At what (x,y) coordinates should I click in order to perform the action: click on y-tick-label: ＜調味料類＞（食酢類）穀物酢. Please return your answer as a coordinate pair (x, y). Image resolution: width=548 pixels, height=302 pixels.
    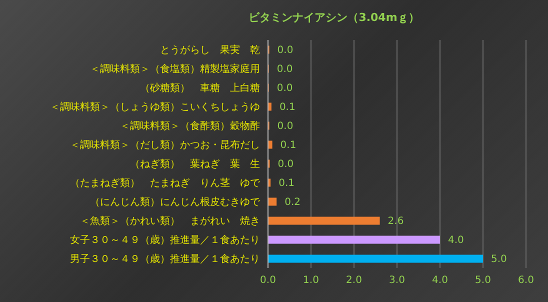
    Looking at the image, I should click on (190, 126).